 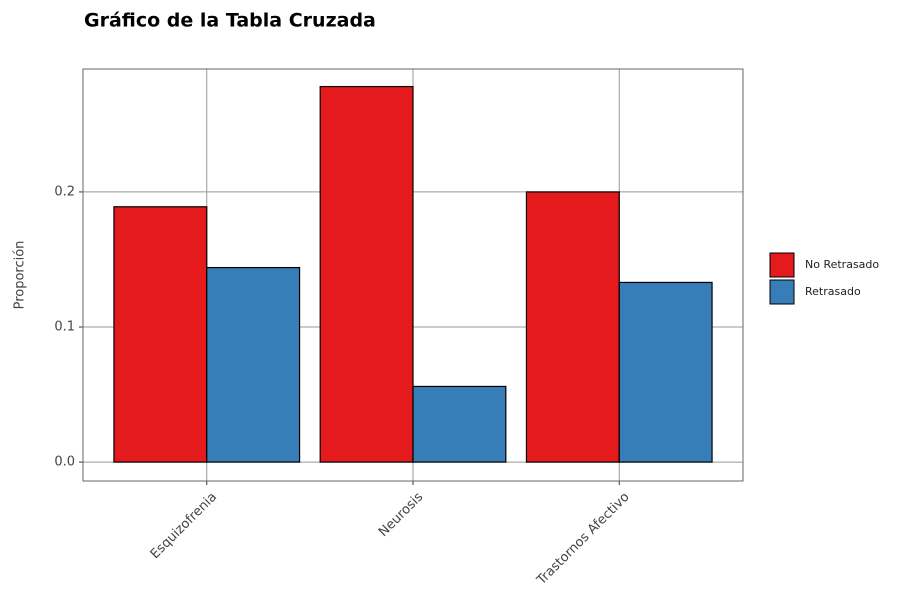 What do you see at coordinates (64, 327) in the screenshot?
I see `y-tick-label: 0.1` at bounding box center [64, 327].